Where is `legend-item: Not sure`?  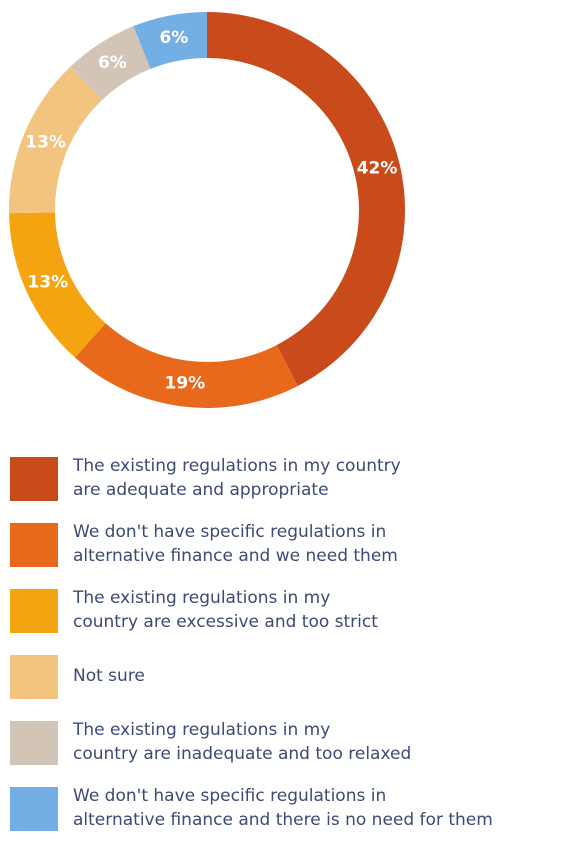
legend-item: Not sure is located at coordinates (295, 685).